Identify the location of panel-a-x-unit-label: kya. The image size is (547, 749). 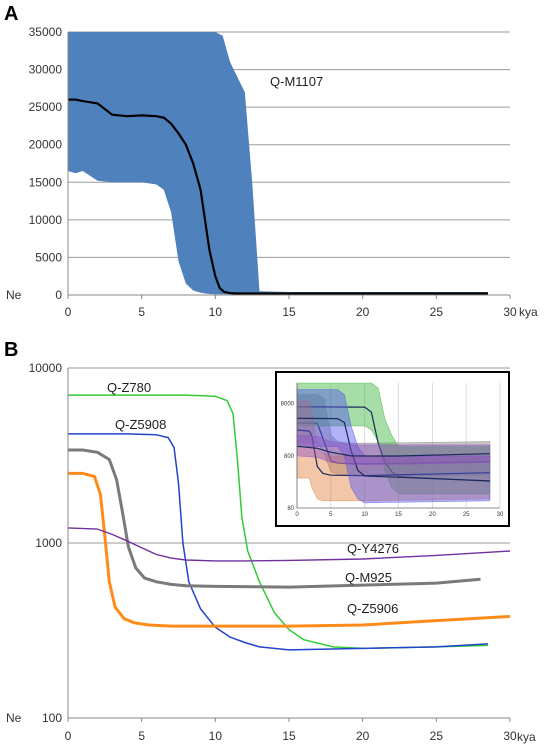
(528, 312).